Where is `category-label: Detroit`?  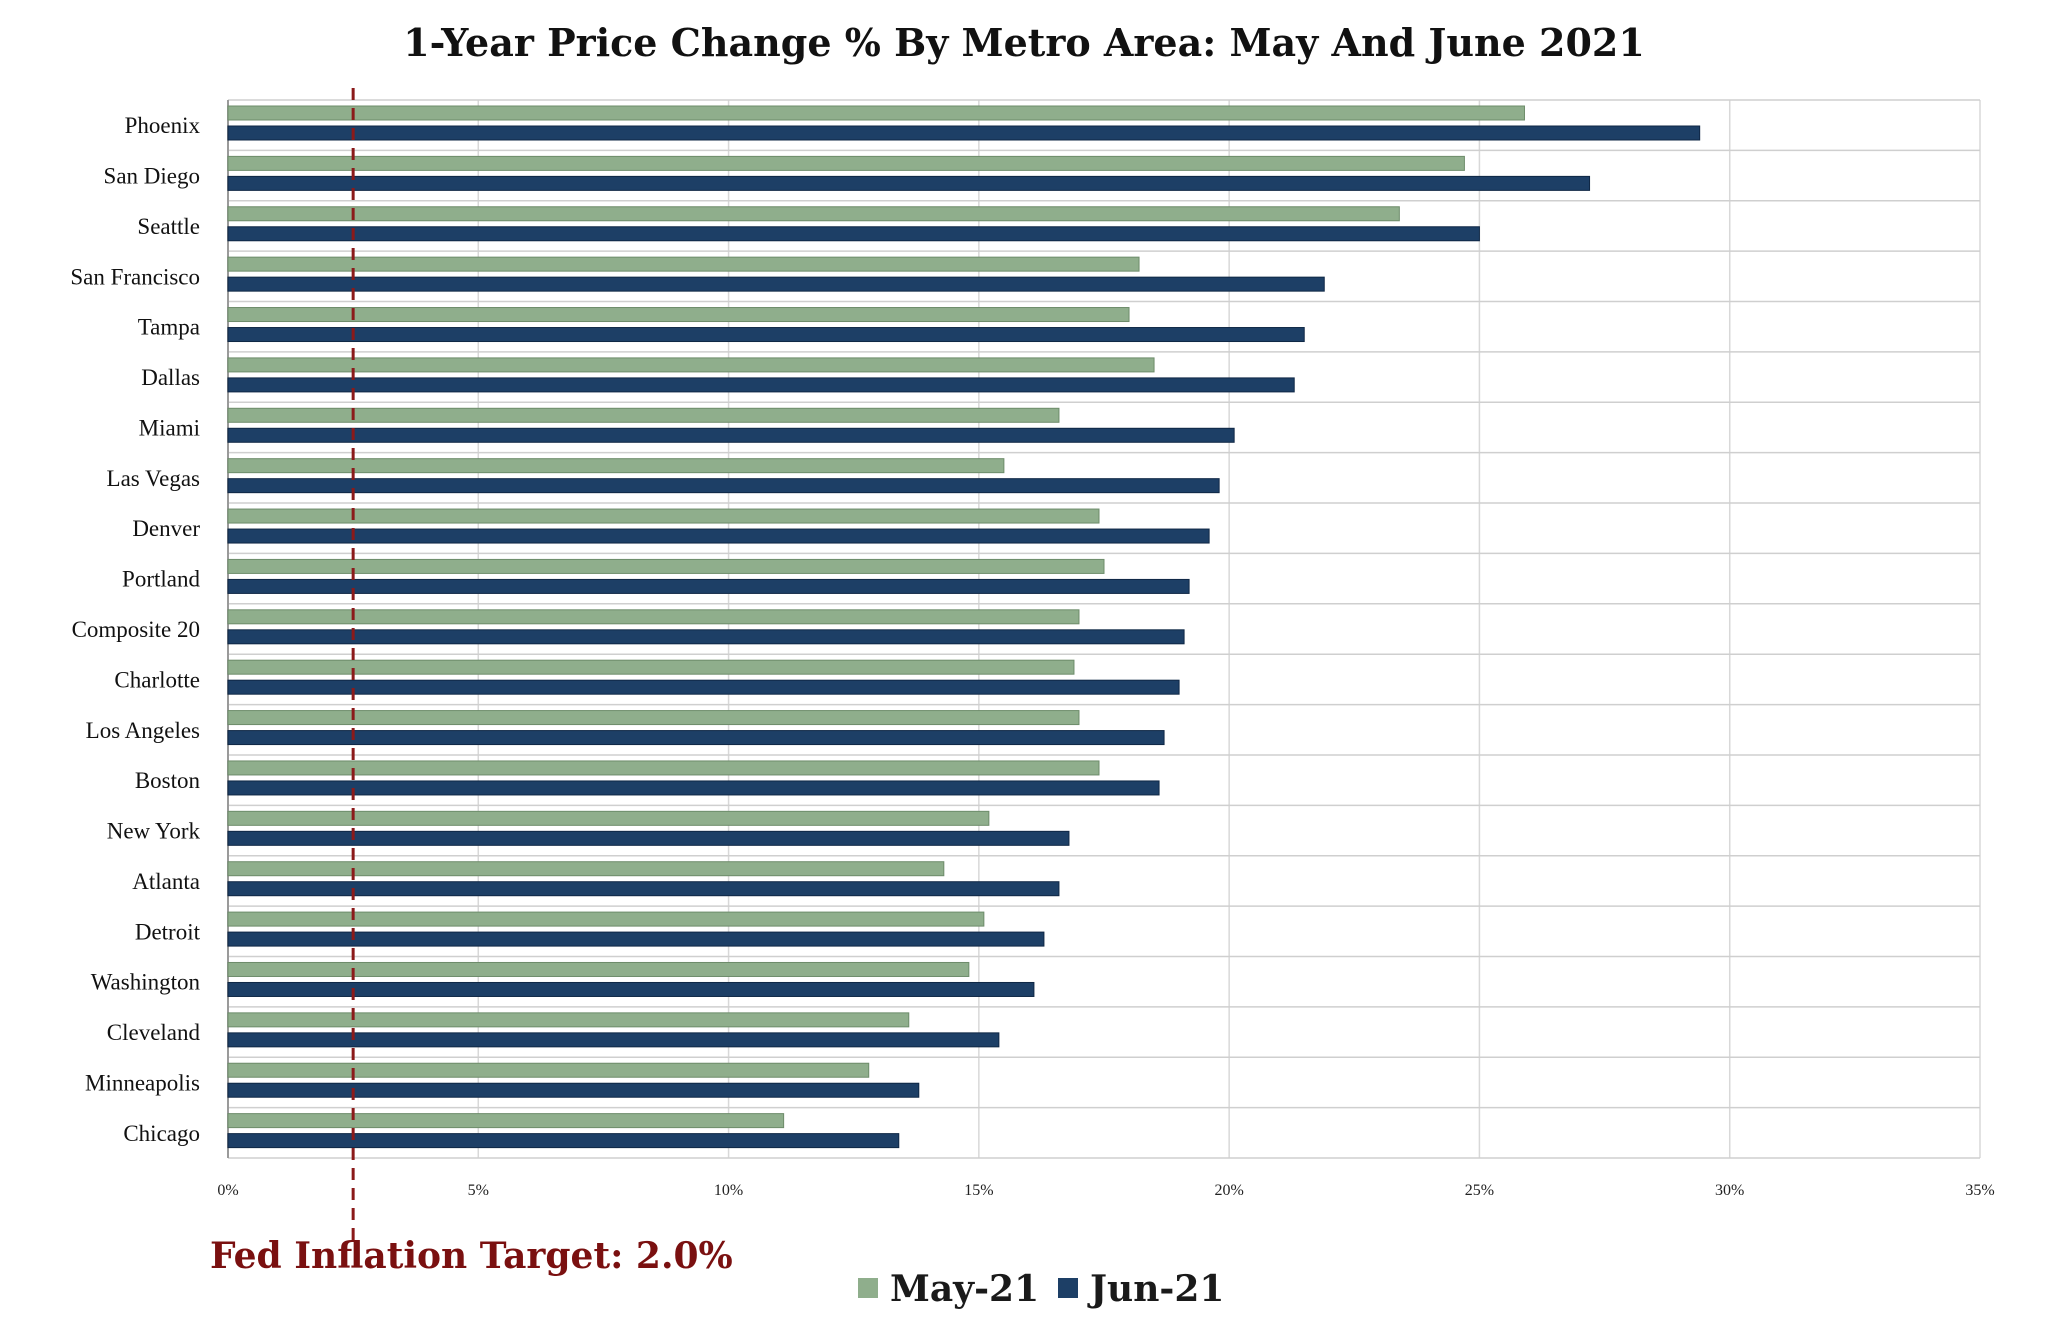 category-label: Detroit is located at coordinates (168, 931).